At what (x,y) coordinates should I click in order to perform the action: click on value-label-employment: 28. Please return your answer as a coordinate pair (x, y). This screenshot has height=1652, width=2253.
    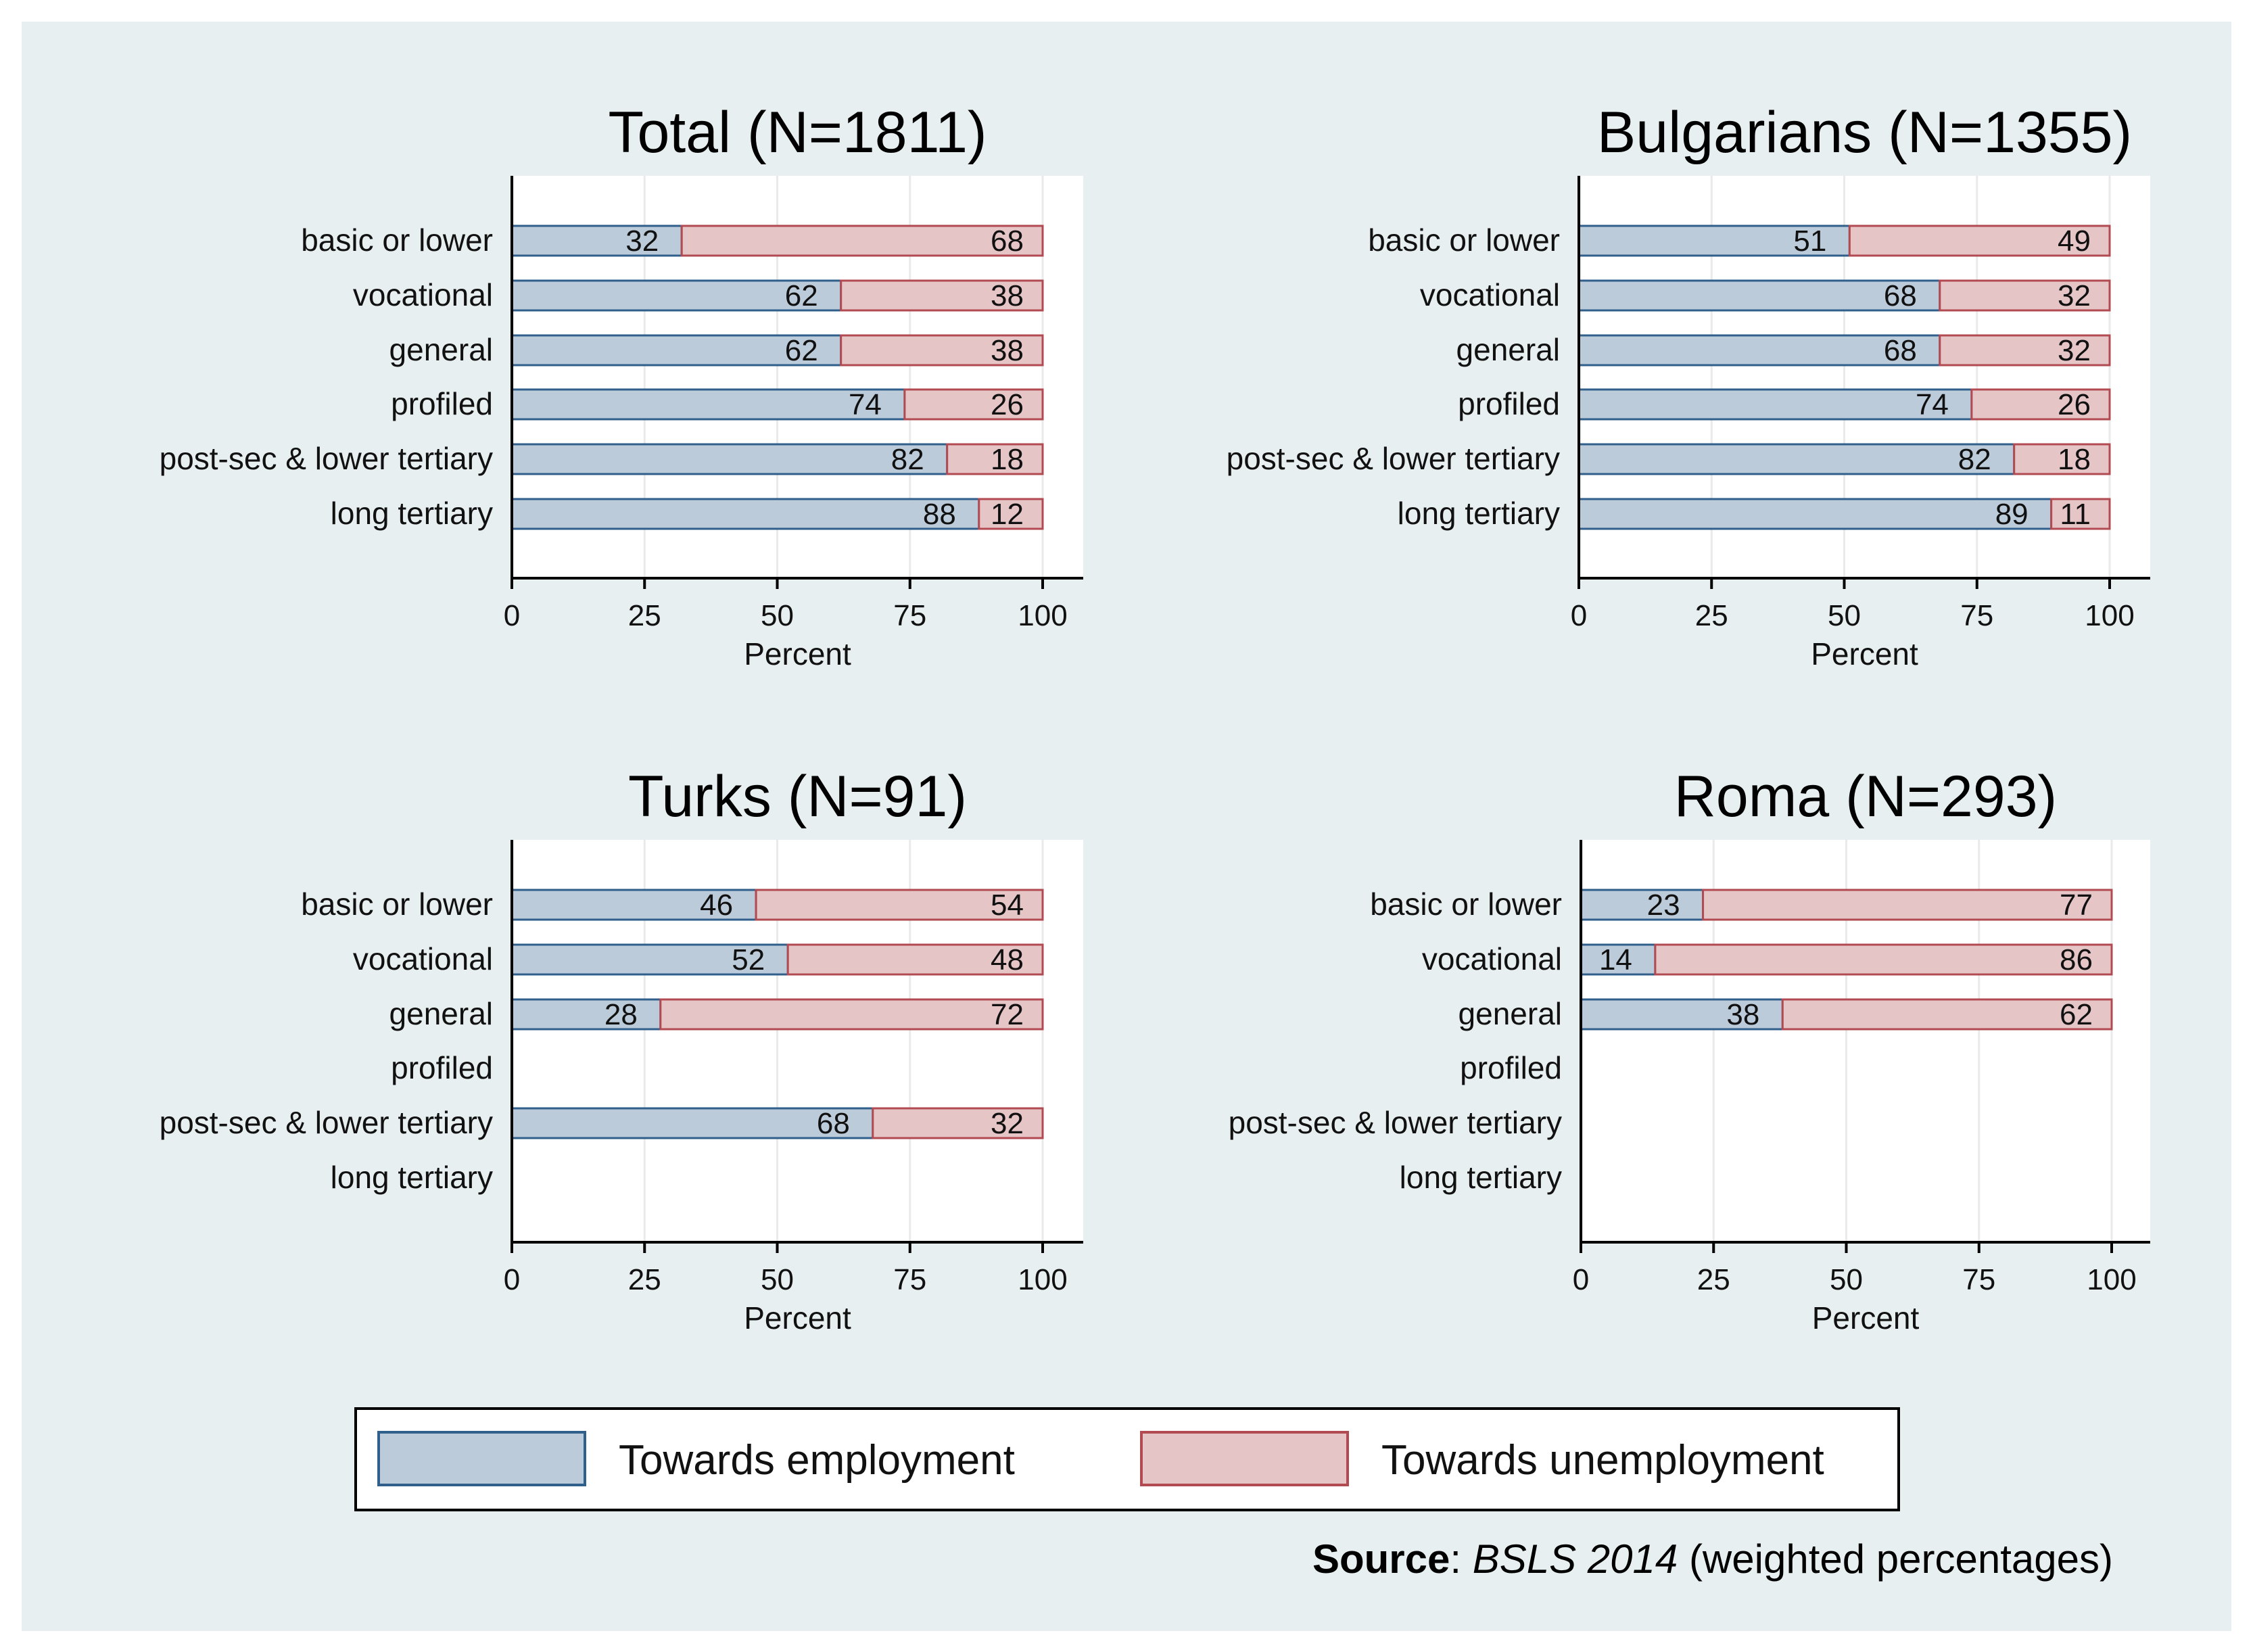
    Looking at the image, I should click on (621, 1014).